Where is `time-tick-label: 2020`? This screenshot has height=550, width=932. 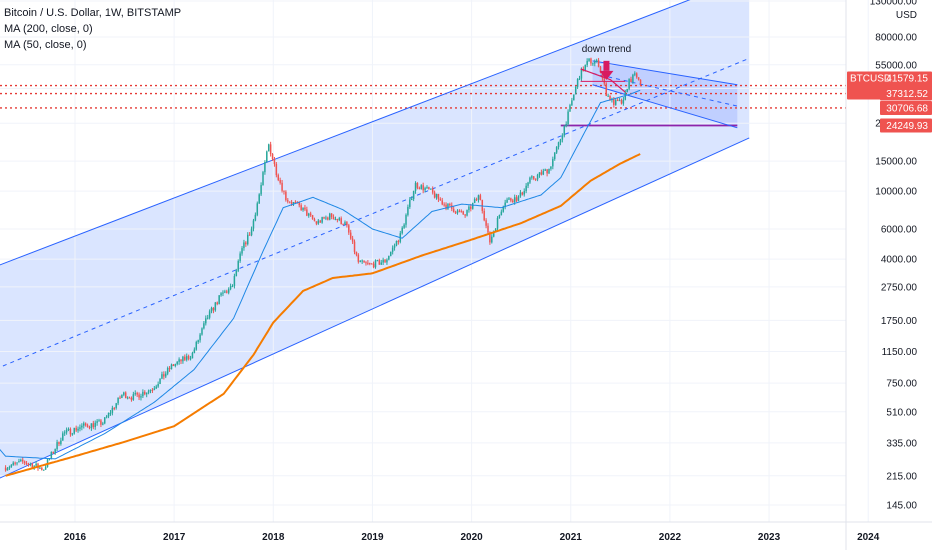 time-tick-label: 2020 is located at coordinates (471, 537).